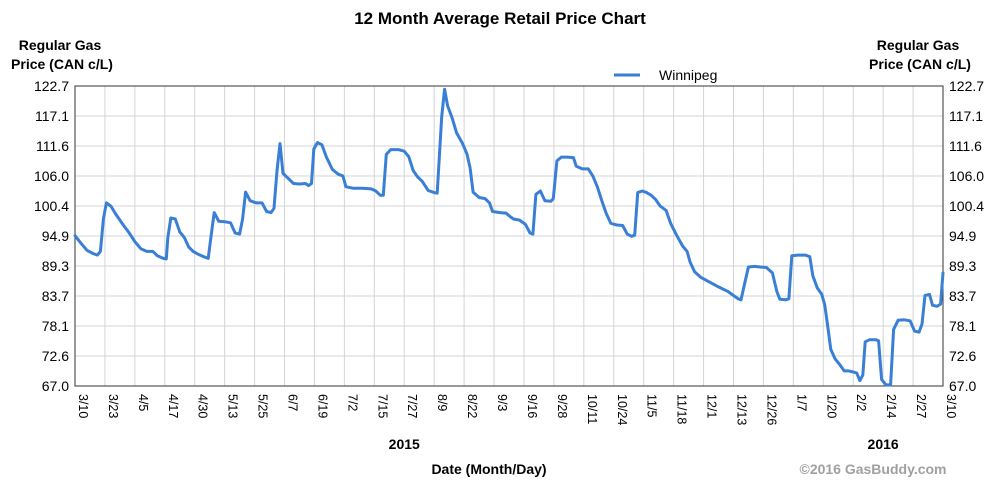  What do you see at coordinates (55, 356) in the screenshot?
I see `y-tick-left: 72.6` at bounding box center [55, 356].